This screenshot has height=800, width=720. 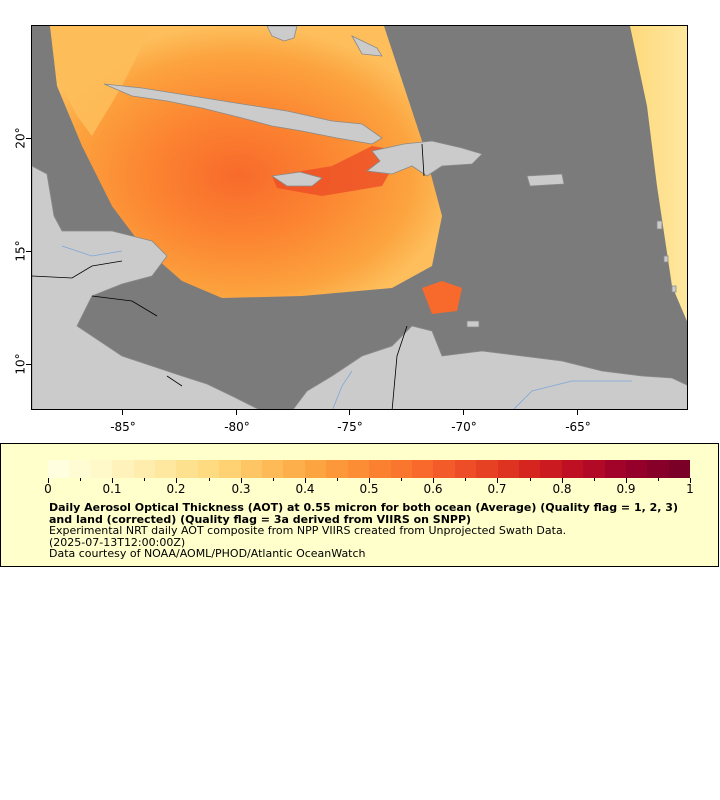 What do you see at coordinates (658, 174) in the screenshot?
I see `aot-swath-east` at bounding box center [658, 174].